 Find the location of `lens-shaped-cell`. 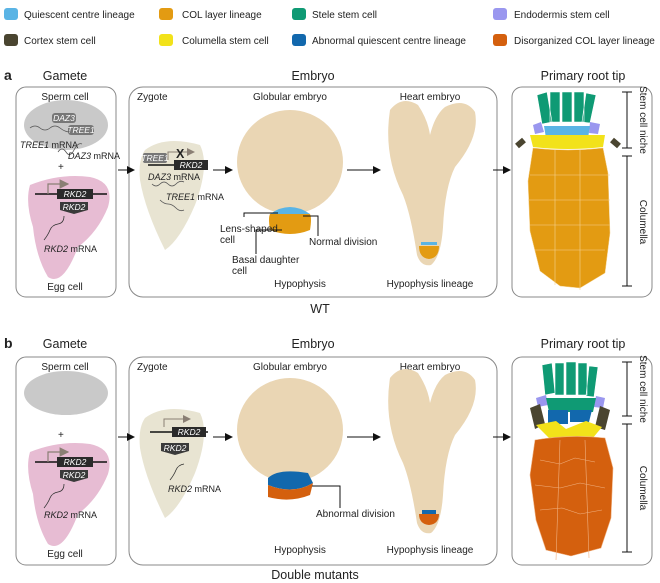

lens-shaped-cell is located at coordinates (290, 210).